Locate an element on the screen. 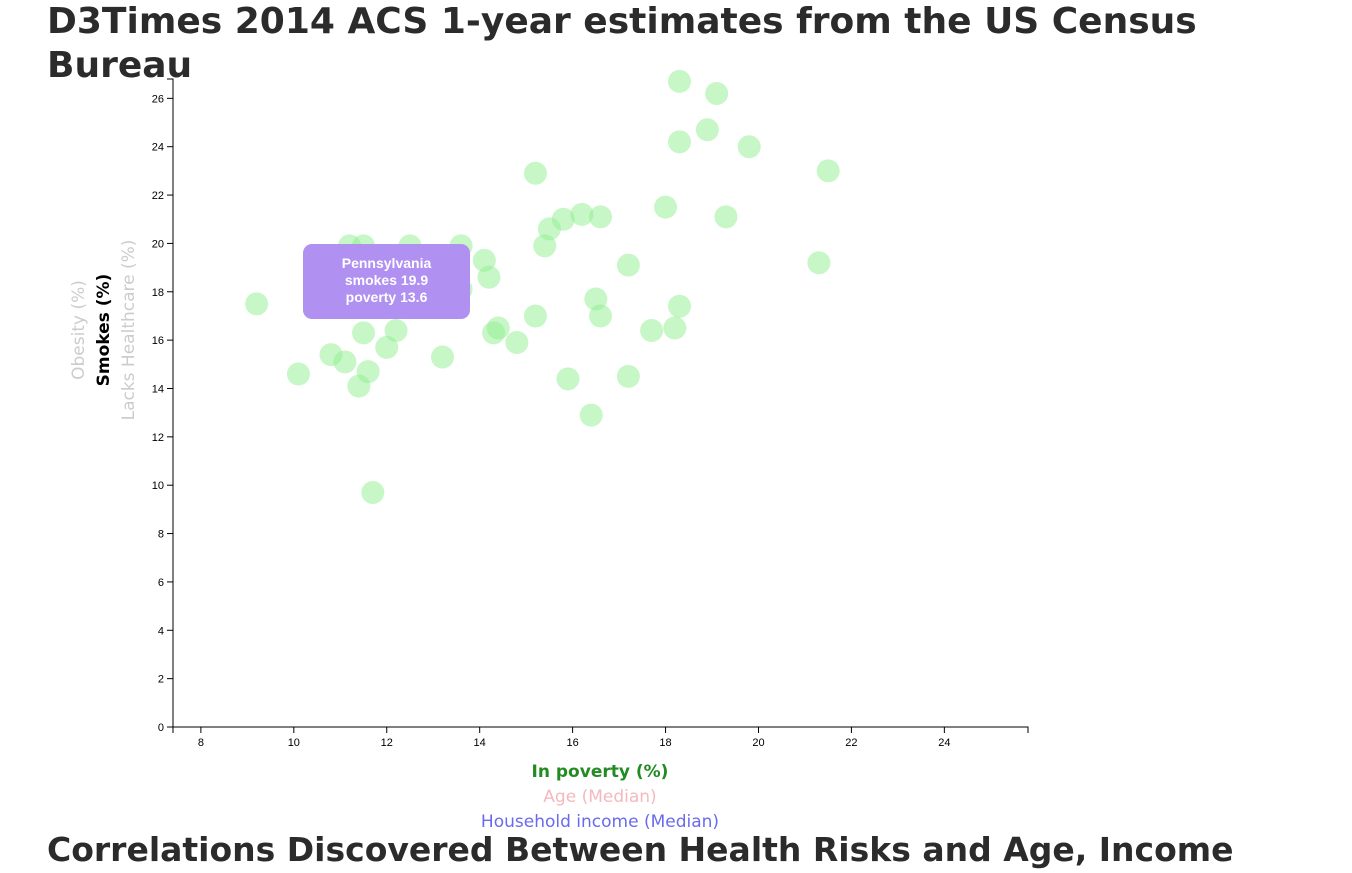 The height and width of the screenshot is (873, 1352). y-tick-label: 2 is located at coordinates (161, 680).